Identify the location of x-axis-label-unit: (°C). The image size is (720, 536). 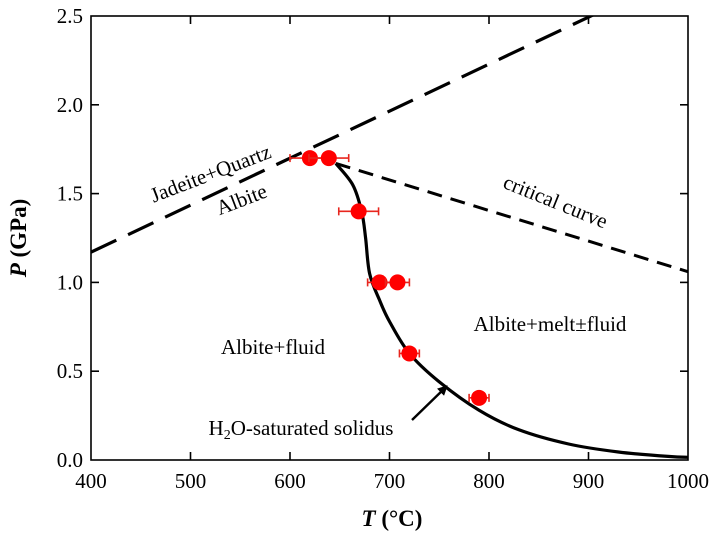
(399, 518).